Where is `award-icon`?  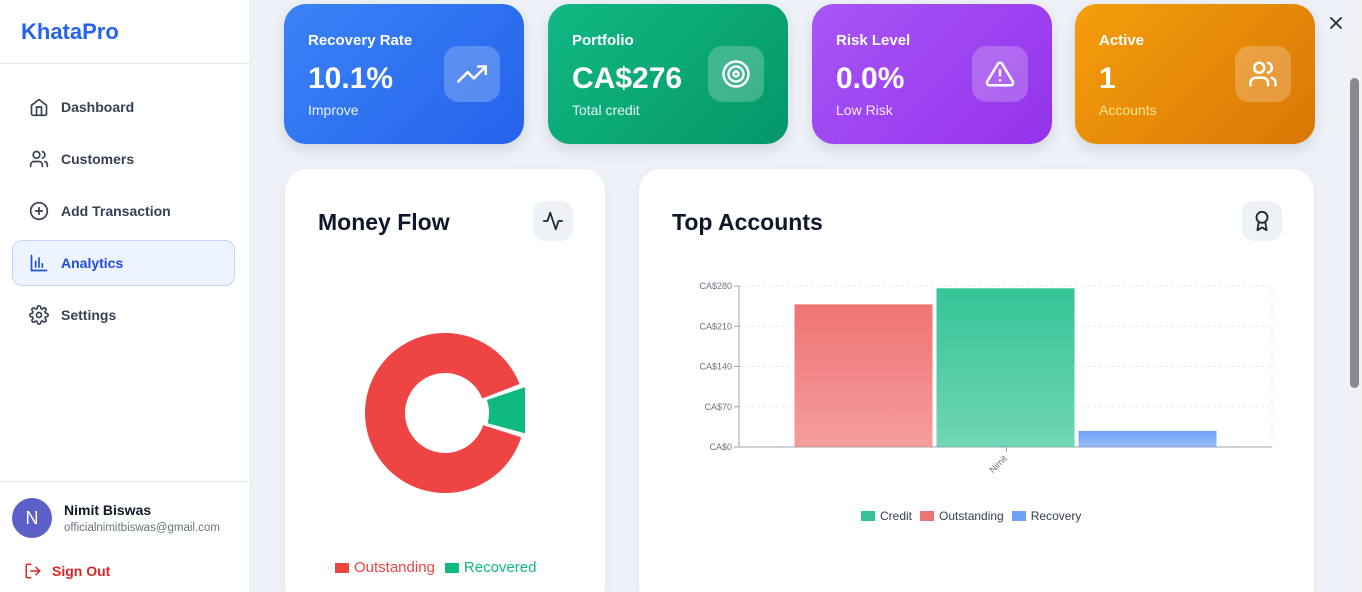
award-icon is located at coordinates (1262, 221).